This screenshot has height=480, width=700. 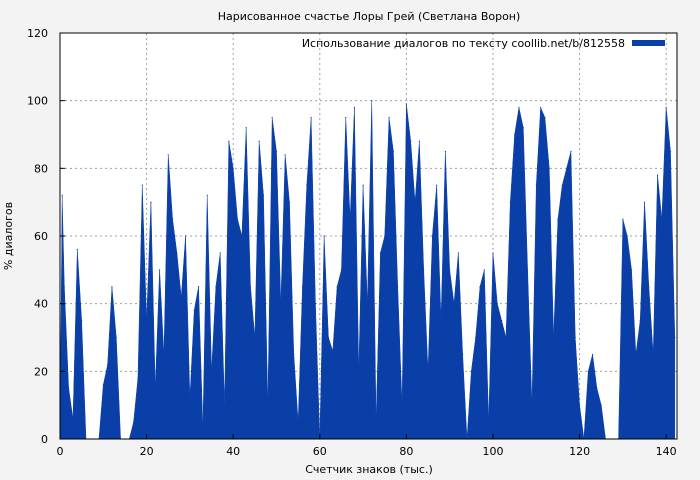 What do you see at coordinates (8, 236) in the screenshot?
I see `y-axis-label: % диалогов` at bounding box center [8, 236].